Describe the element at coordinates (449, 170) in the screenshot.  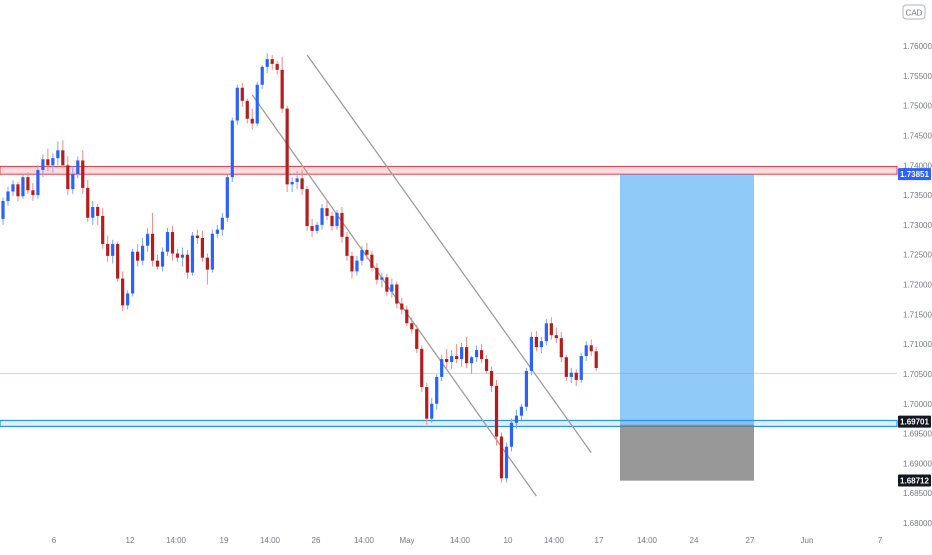
I see `resistance-zone` at that location.